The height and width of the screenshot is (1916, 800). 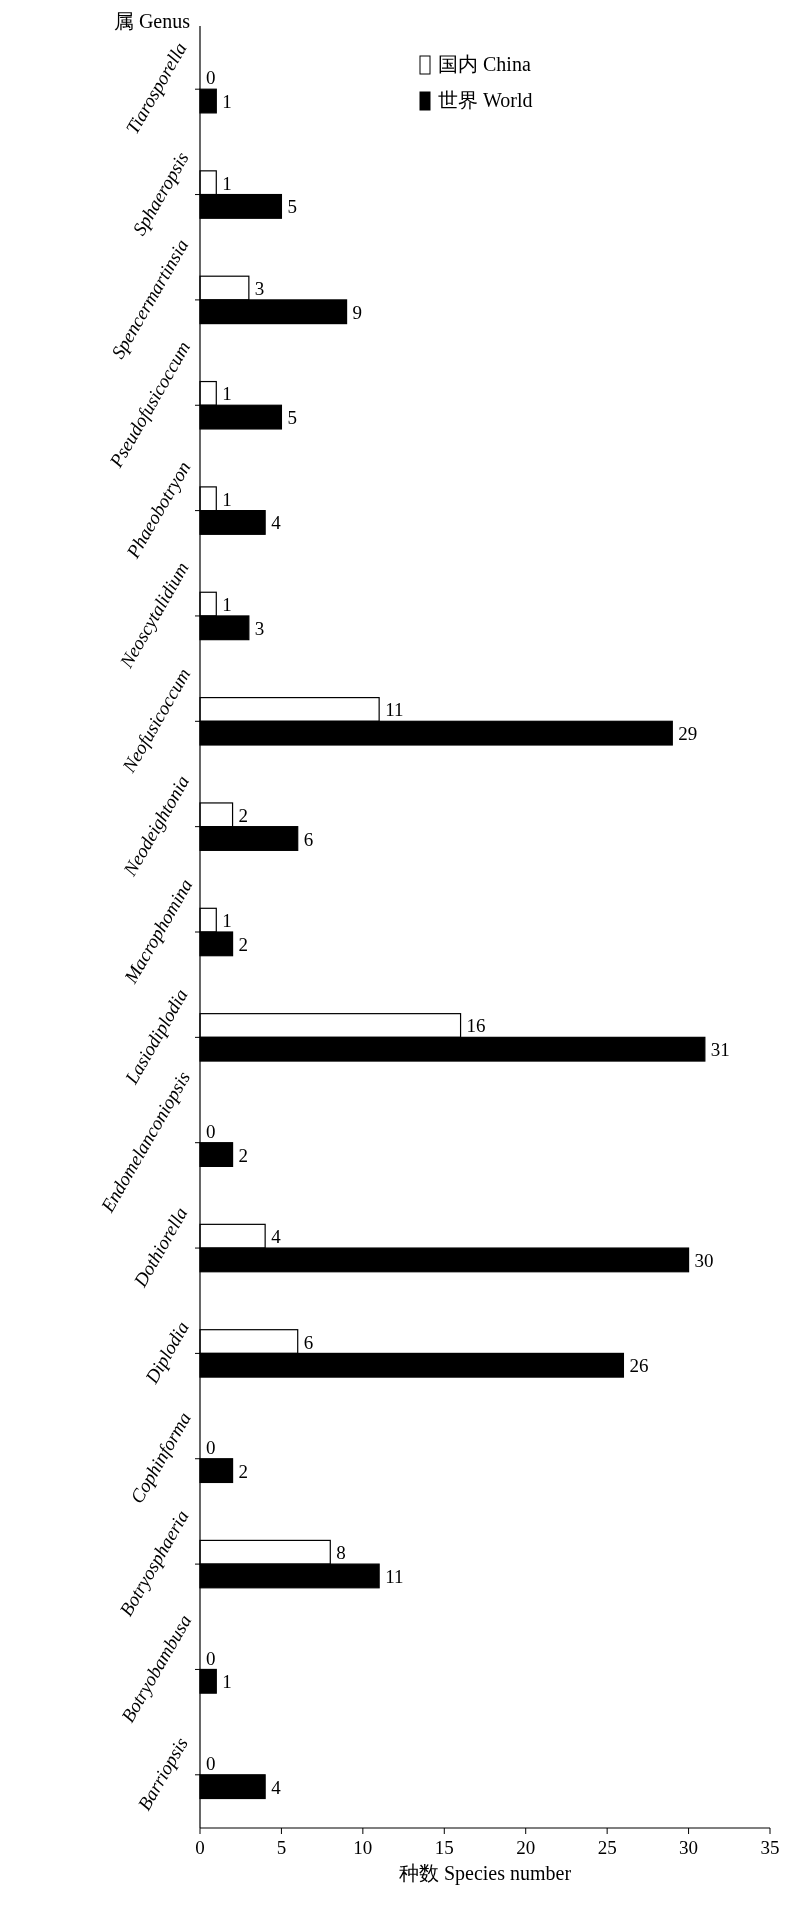 I want to click on x-tick-label: 15, so click(x=444, y=1847).